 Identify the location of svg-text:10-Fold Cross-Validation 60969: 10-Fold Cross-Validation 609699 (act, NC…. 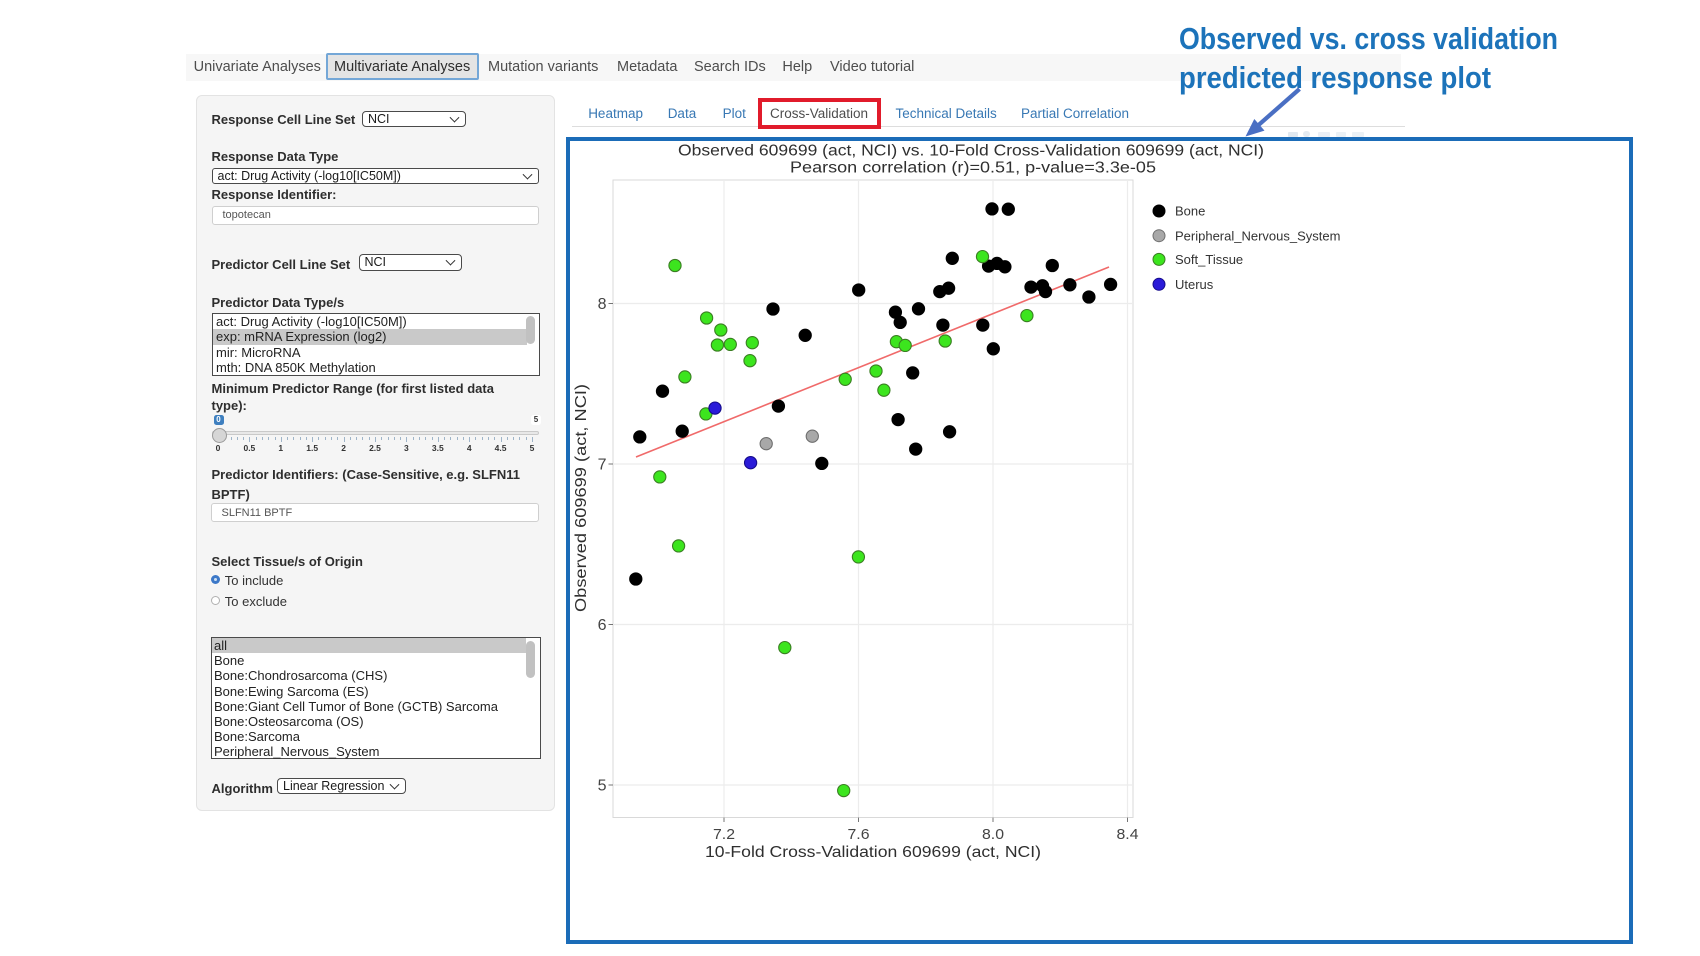
(873, 852).